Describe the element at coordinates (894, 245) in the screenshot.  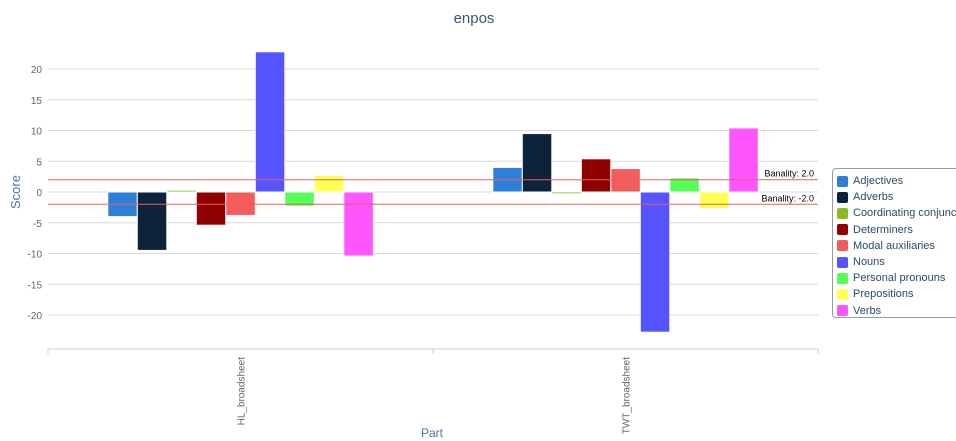
I see `legend-label: Modal auxiliaries` at that location.